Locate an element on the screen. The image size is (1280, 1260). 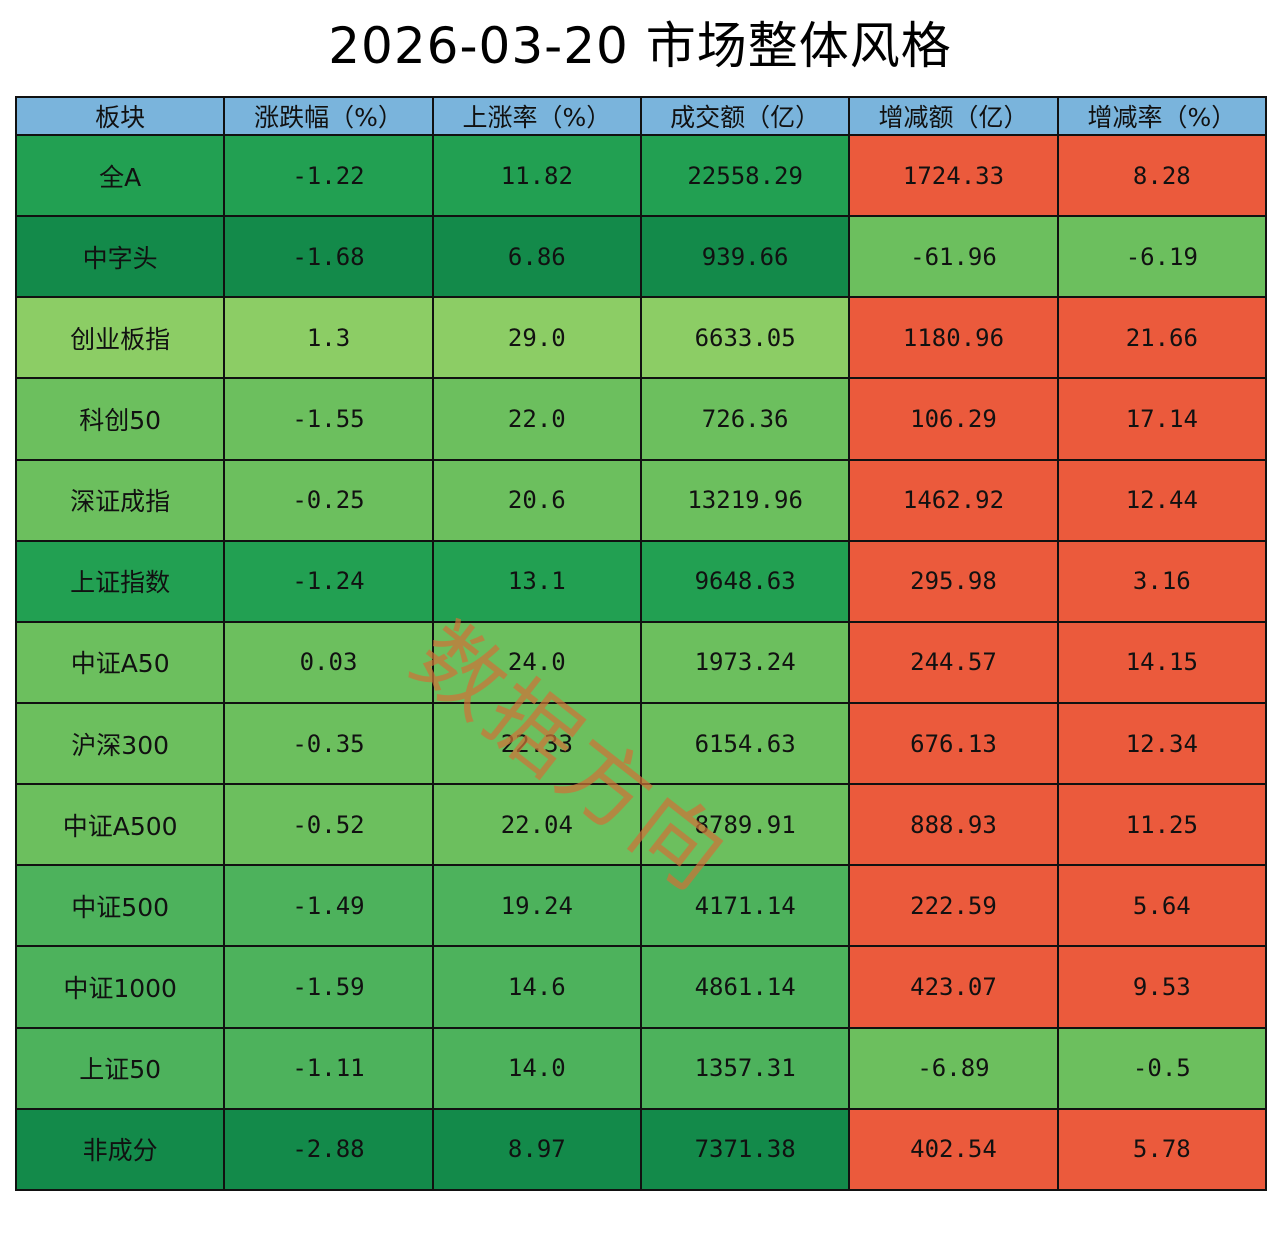
cell-turnover-change: 1462.92 is located at coordinates (953, 500).